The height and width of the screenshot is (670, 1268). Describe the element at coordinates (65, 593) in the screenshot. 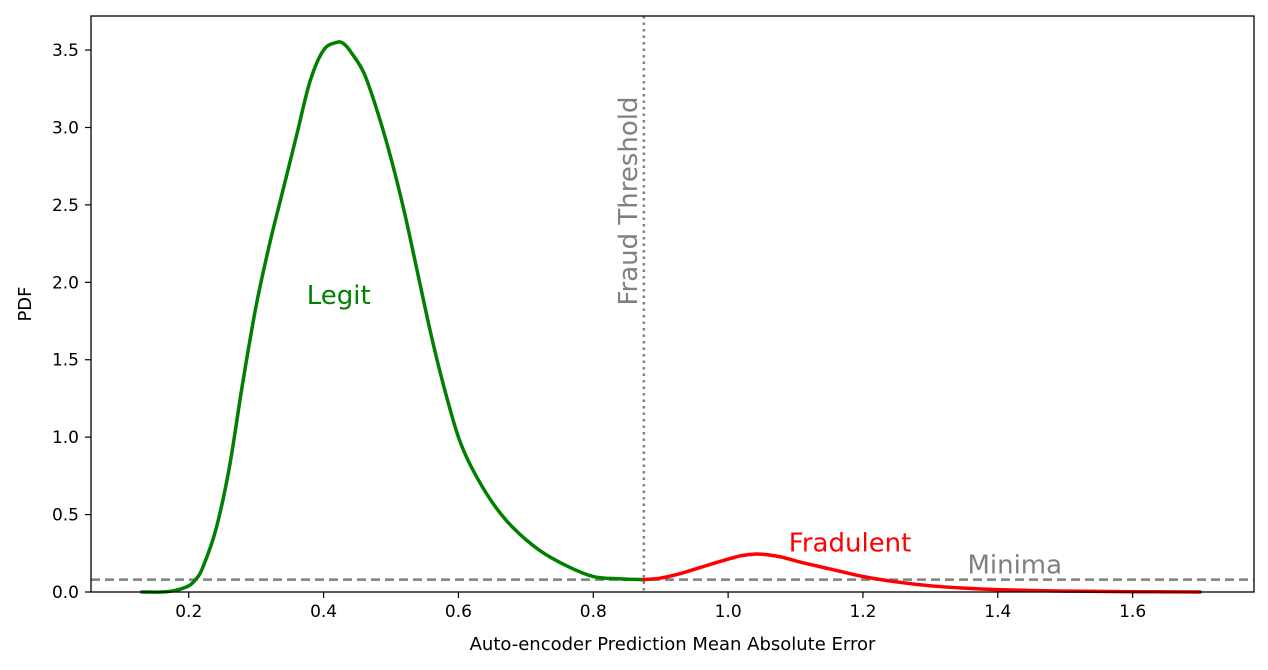

I see `y-tick-label: 0.0` at that location.